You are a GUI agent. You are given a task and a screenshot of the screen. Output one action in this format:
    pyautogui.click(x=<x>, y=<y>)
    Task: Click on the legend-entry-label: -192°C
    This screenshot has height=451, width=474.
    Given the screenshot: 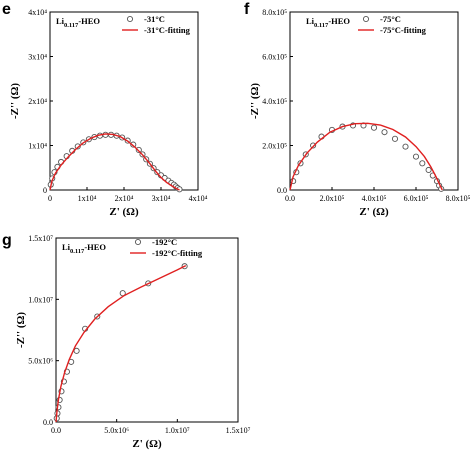 What is the action you would take?
    pyautogui.click(x=164, y=242)
    